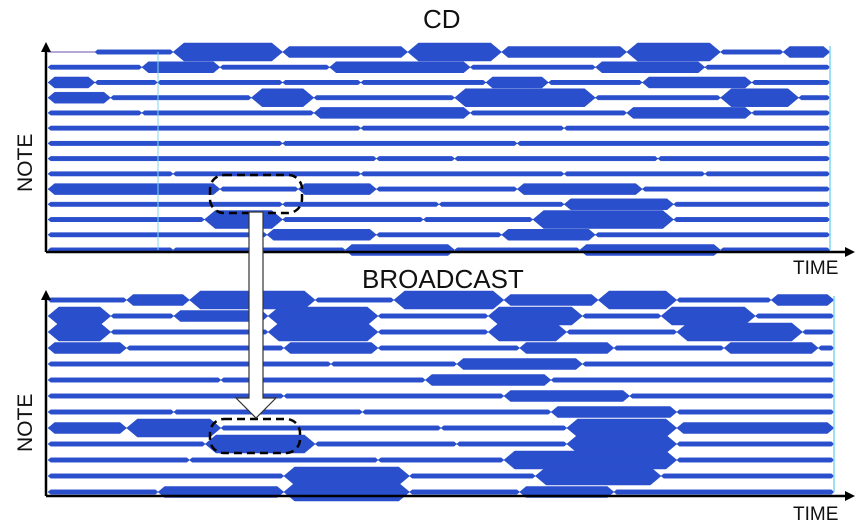 This screenshot has width=858, height=527. What do you see at coordinates (255, 436) in the screenshot?
I see `broadcast-highlight-box` at bounding box center [255, 436].